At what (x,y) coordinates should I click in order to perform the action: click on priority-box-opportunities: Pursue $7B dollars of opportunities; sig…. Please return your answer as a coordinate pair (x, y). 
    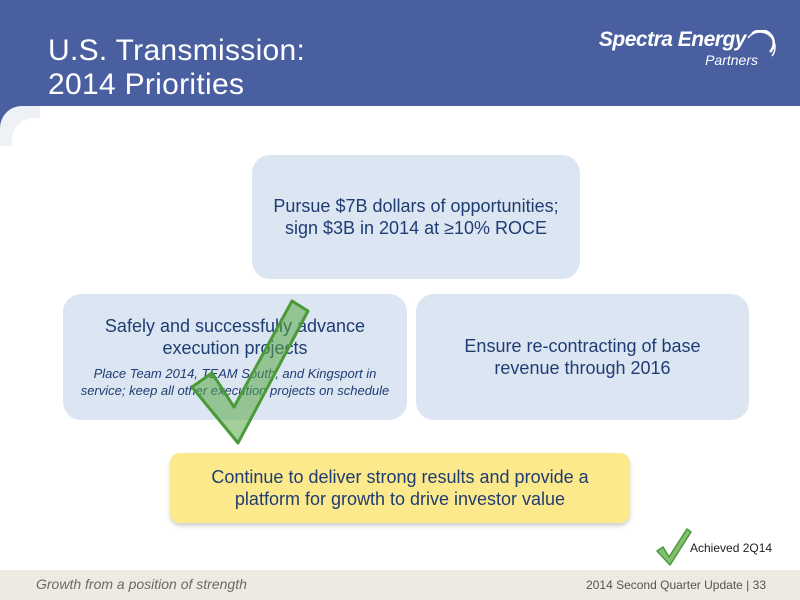
    Looking at the image, I should click on (416, 217).